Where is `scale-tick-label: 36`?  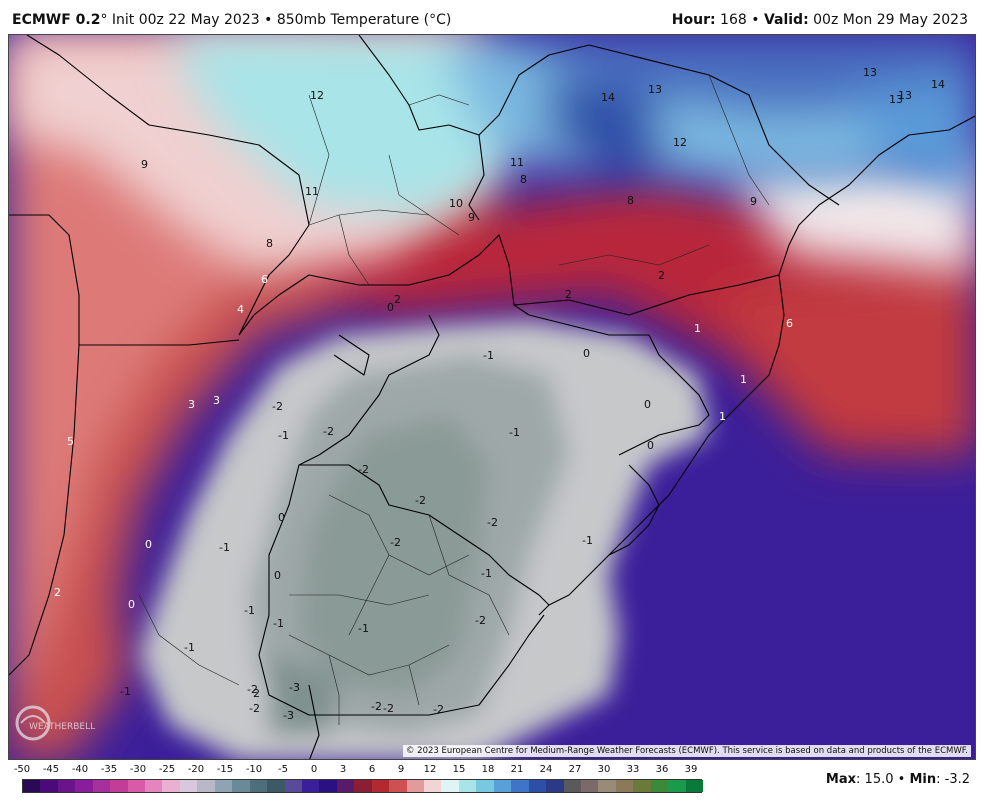 scale-tick-label: 36 is located at coordinates (662, 769).